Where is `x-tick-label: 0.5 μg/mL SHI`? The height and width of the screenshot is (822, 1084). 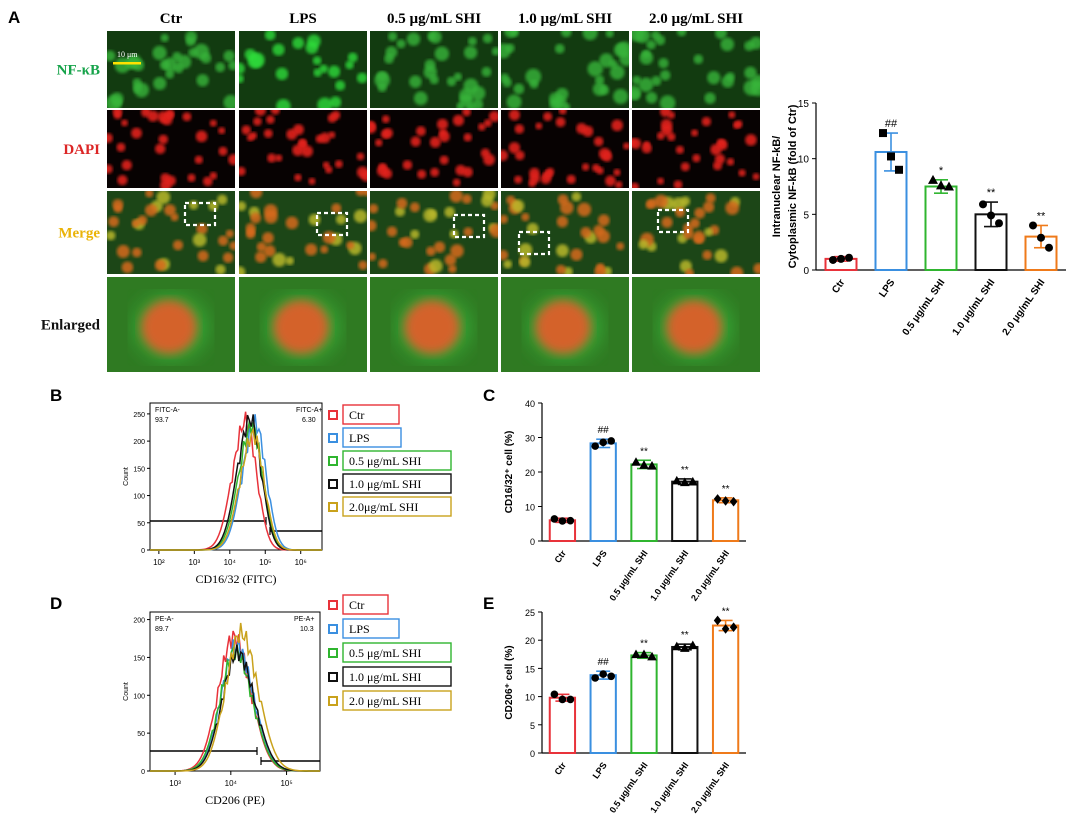 x-tick-label: 0.5 μg/mL SHI is located at coordinates (924, 307).